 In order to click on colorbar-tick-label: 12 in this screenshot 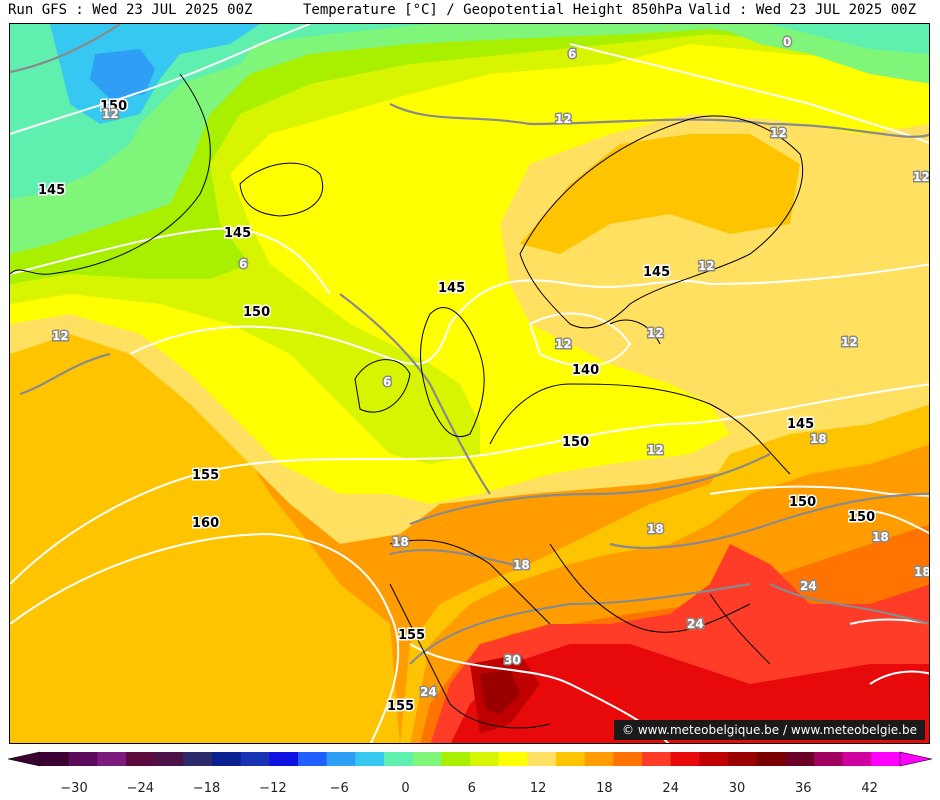, I will do `click(538, 788)`.